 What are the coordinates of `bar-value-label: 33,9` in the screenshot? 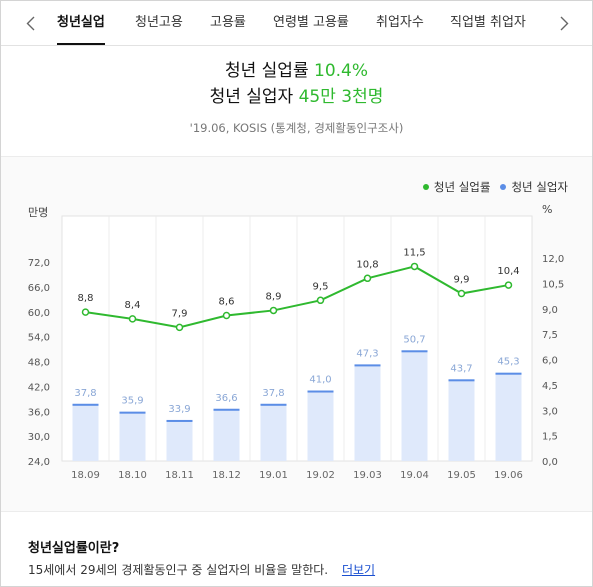 It's located at (179, 409).